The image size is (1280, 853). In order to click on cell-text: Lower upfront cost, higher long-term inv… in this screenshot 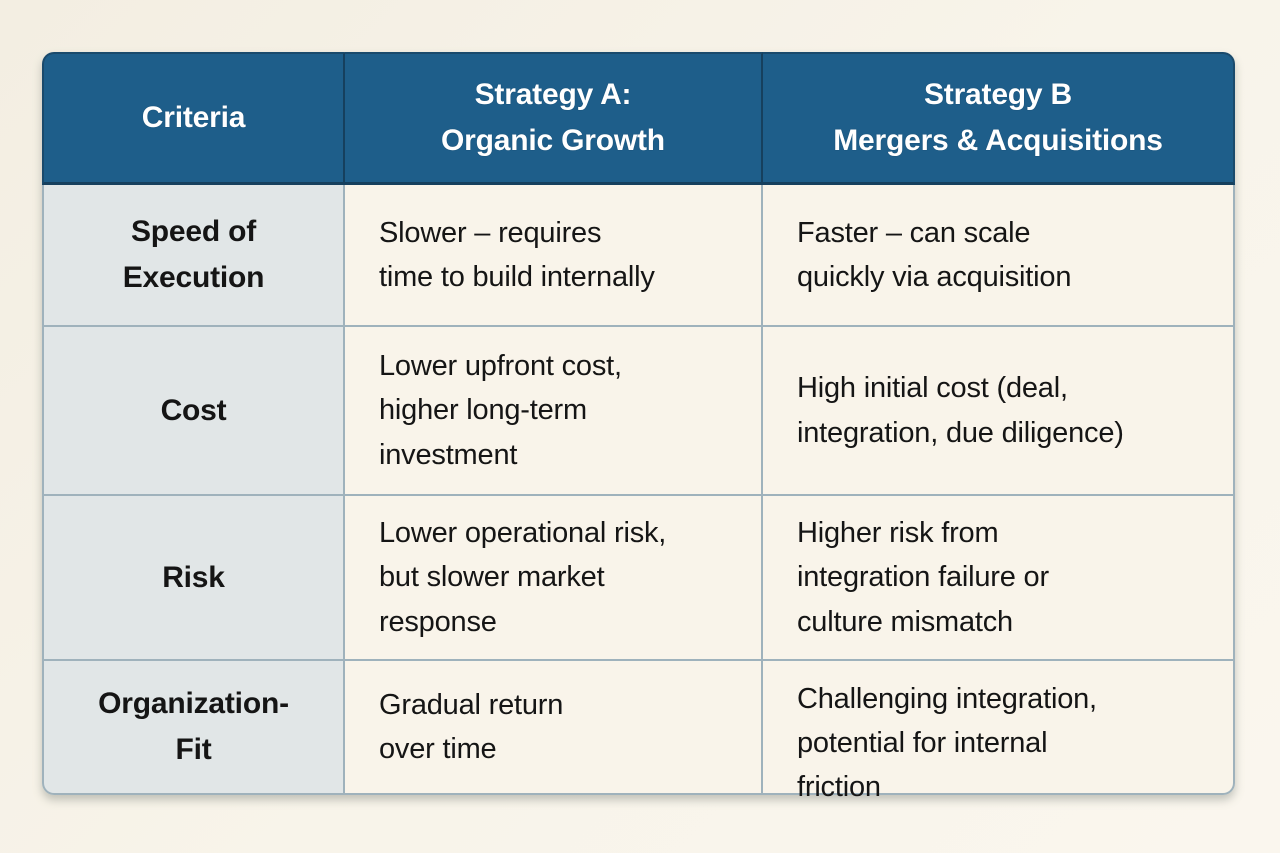, I will do `click(500, 410)`.